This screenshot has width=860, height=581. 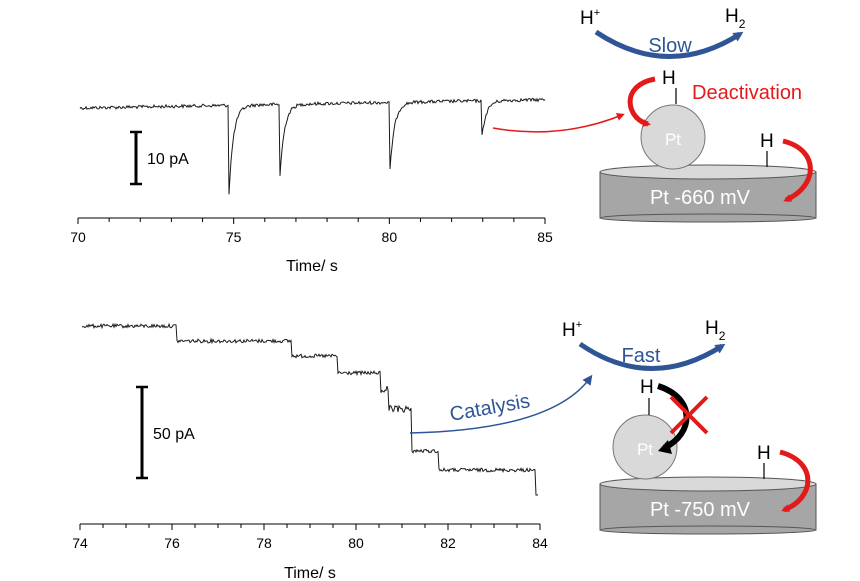 What do you see at coordinates (136, 158) in the screenshot?
I see `top-scale-bar` at bounding box center [136, 158].